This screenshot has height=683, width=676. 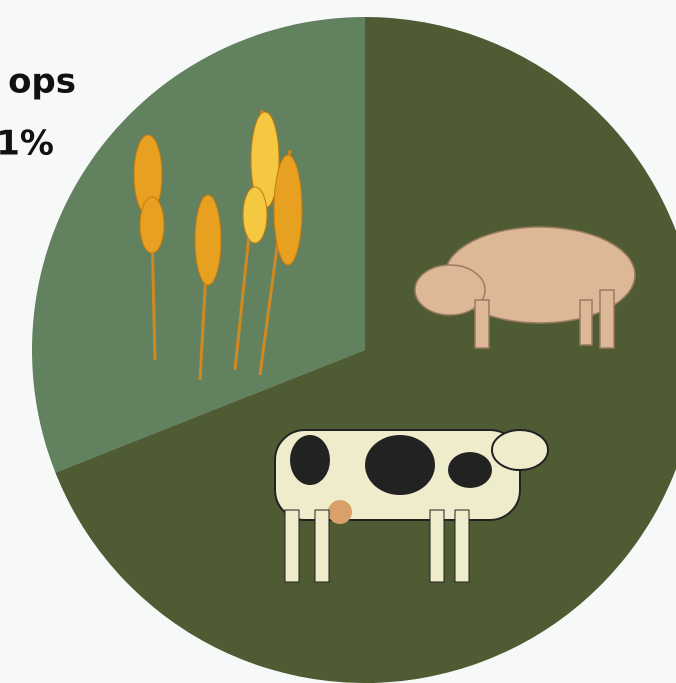 I want to click on slice-value-label: 1%, so click(x=27, y=144).